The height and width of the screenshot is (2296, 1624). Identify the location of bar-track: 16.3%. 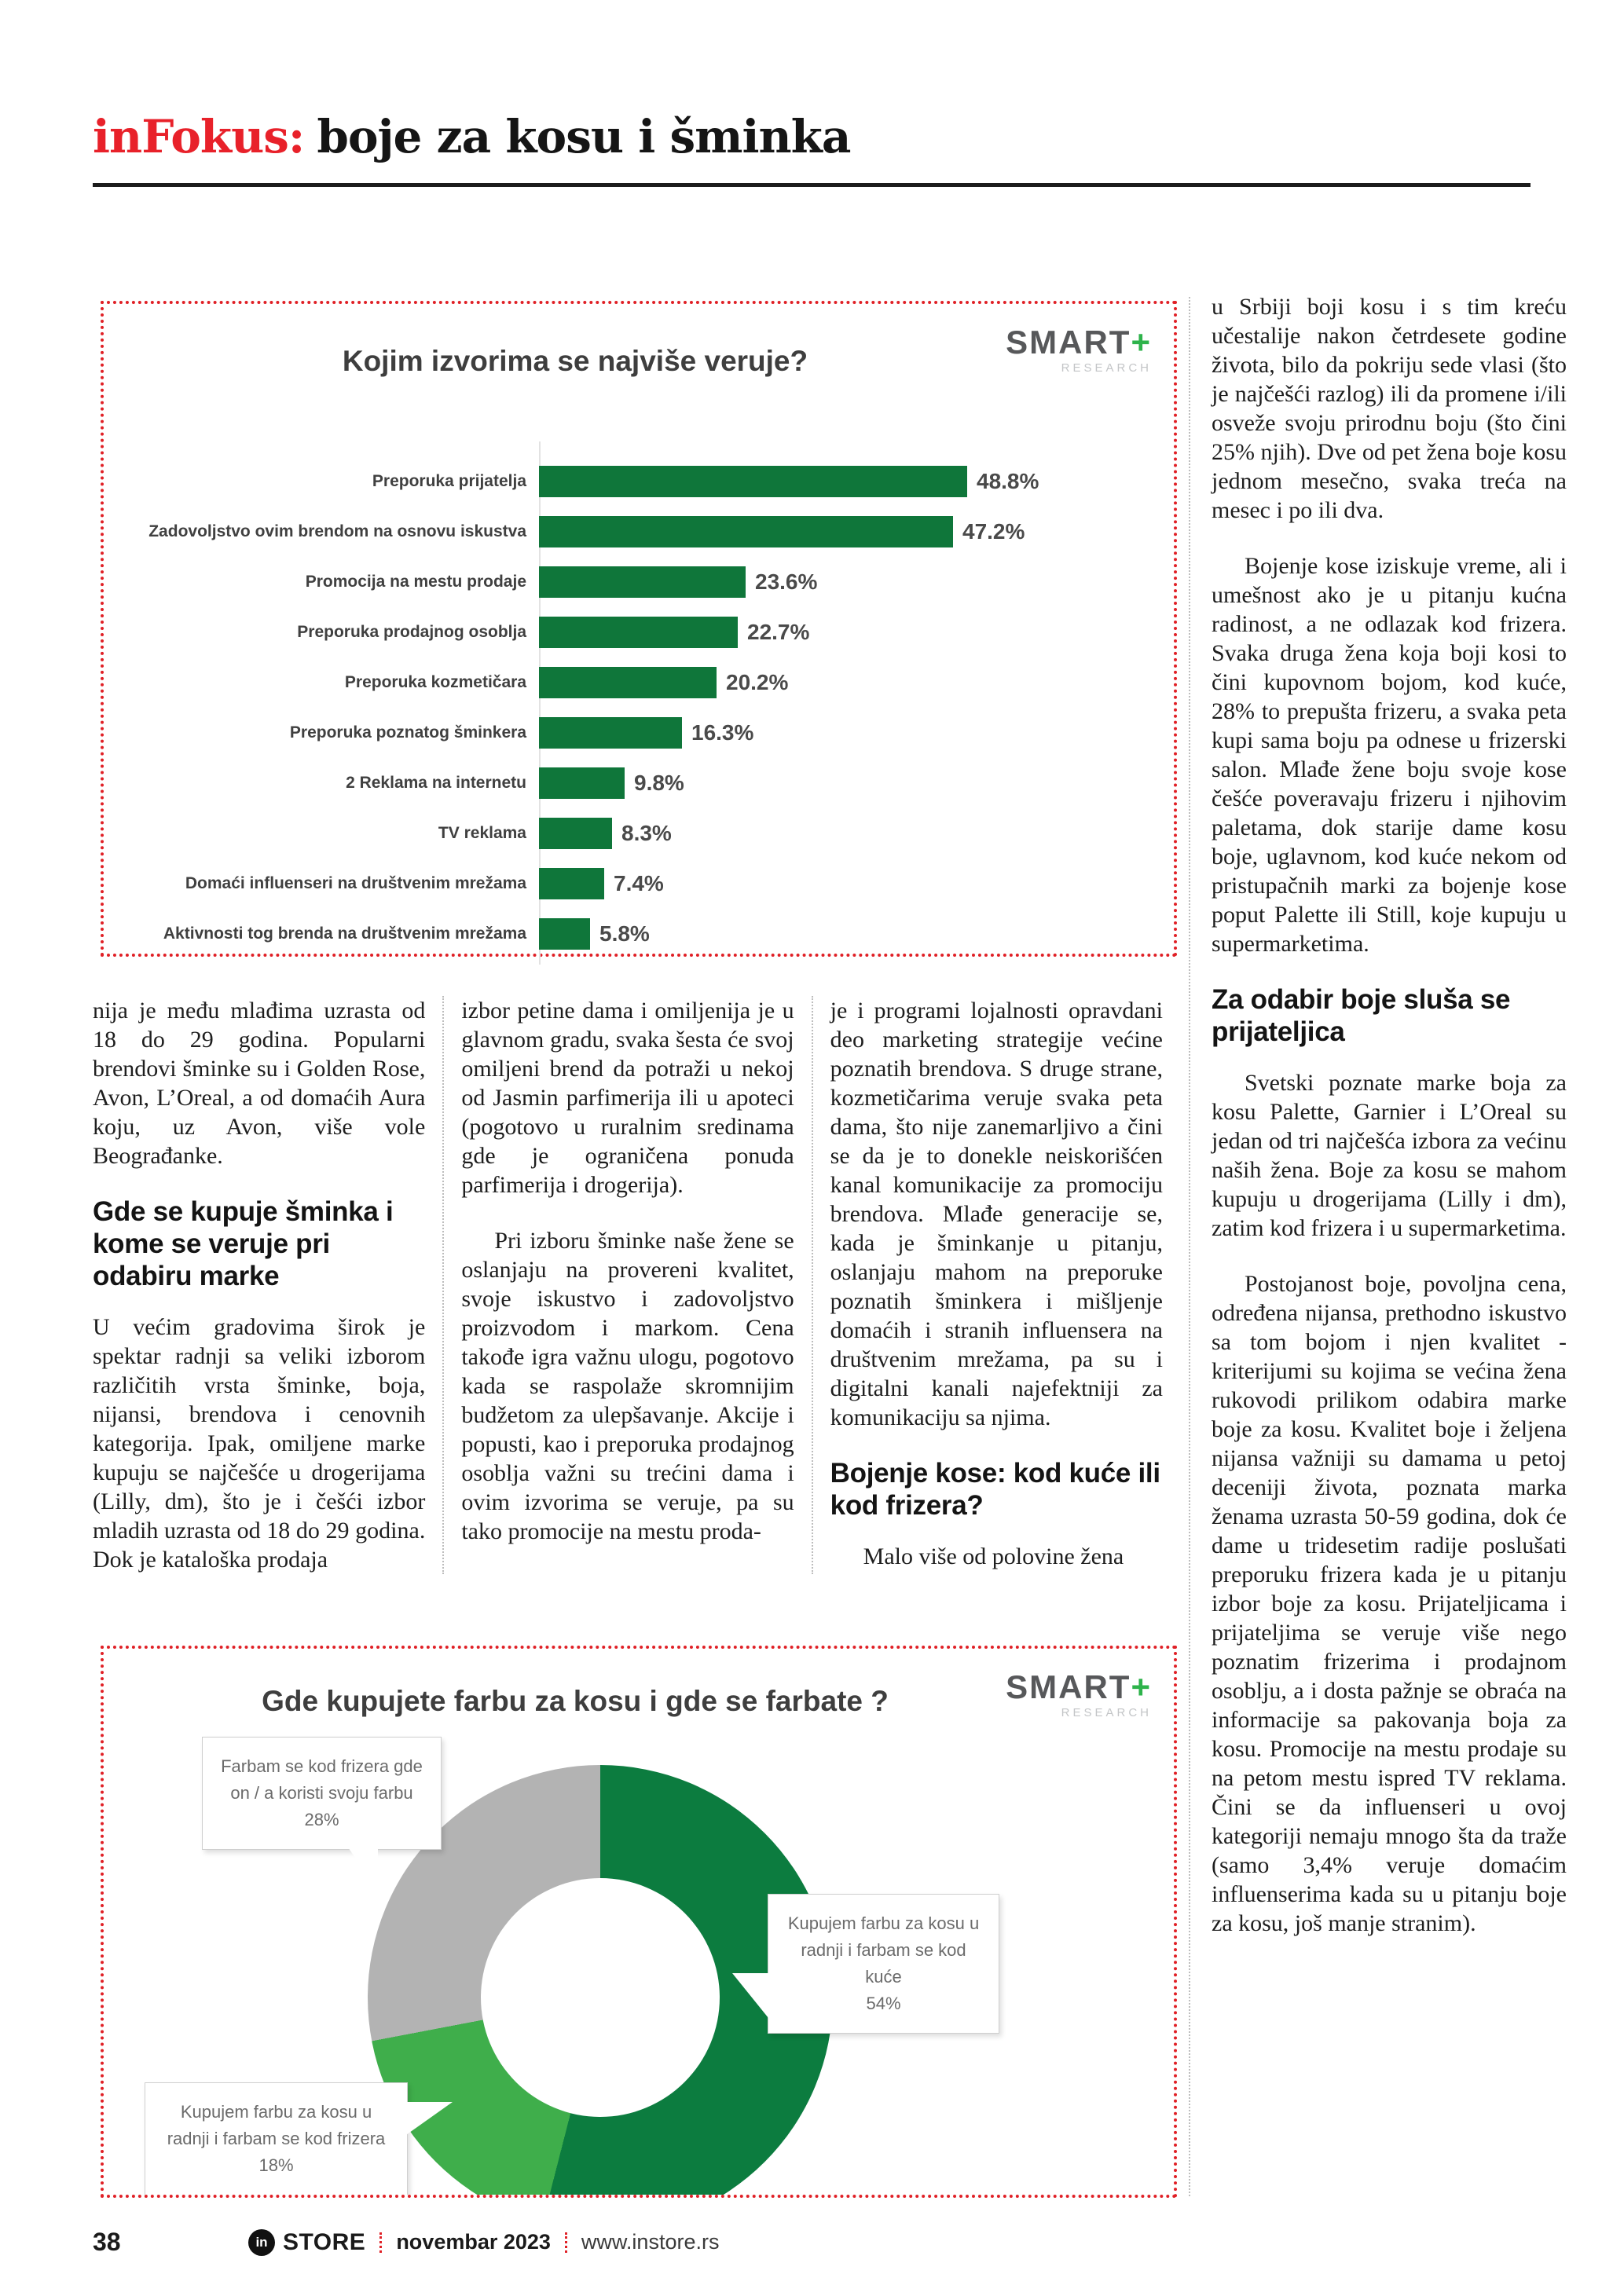
(845, 733).